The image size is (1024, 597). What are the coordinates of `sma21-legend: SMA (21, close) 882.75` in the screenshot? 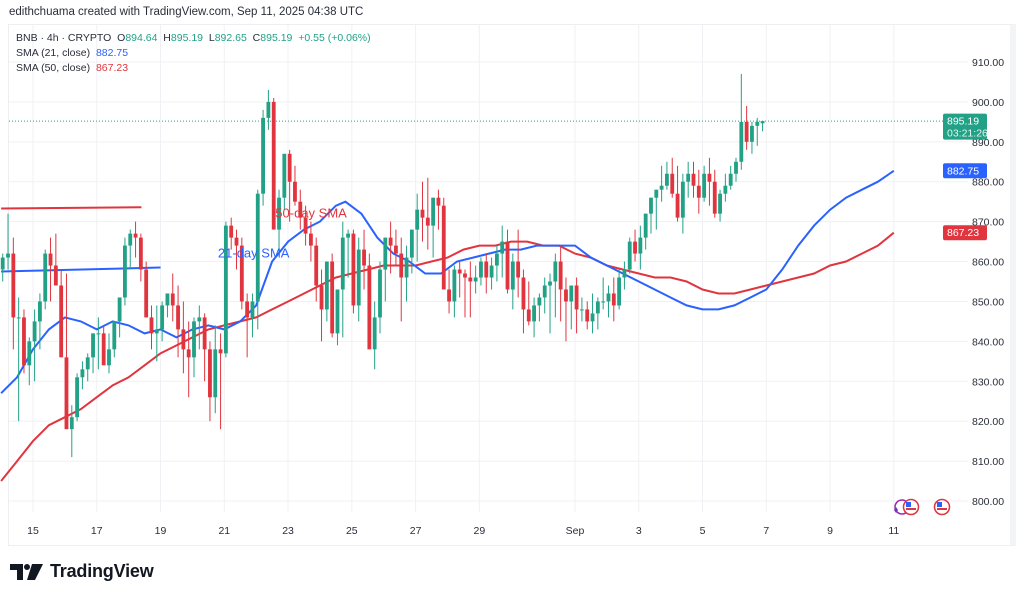 It's located at (193, 53).